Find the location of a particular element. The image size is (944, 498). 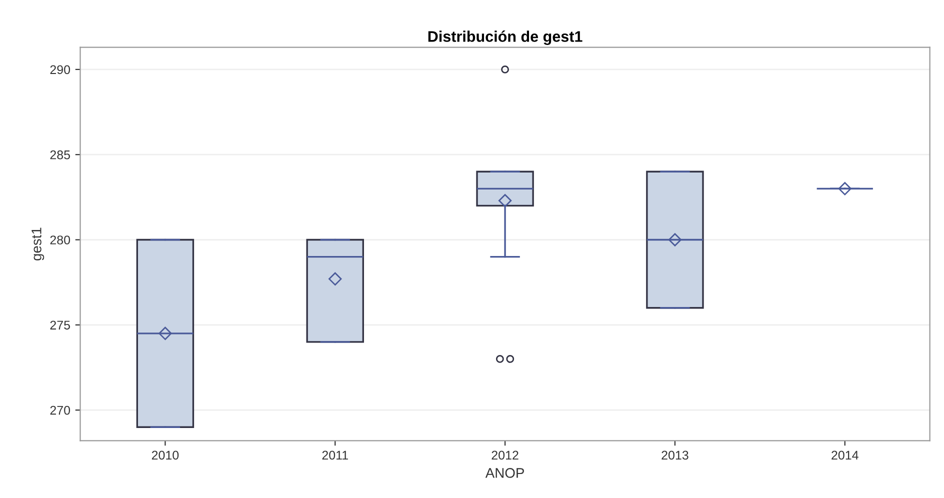

y-tick-label: 285 is located at coordinates (60, 155).